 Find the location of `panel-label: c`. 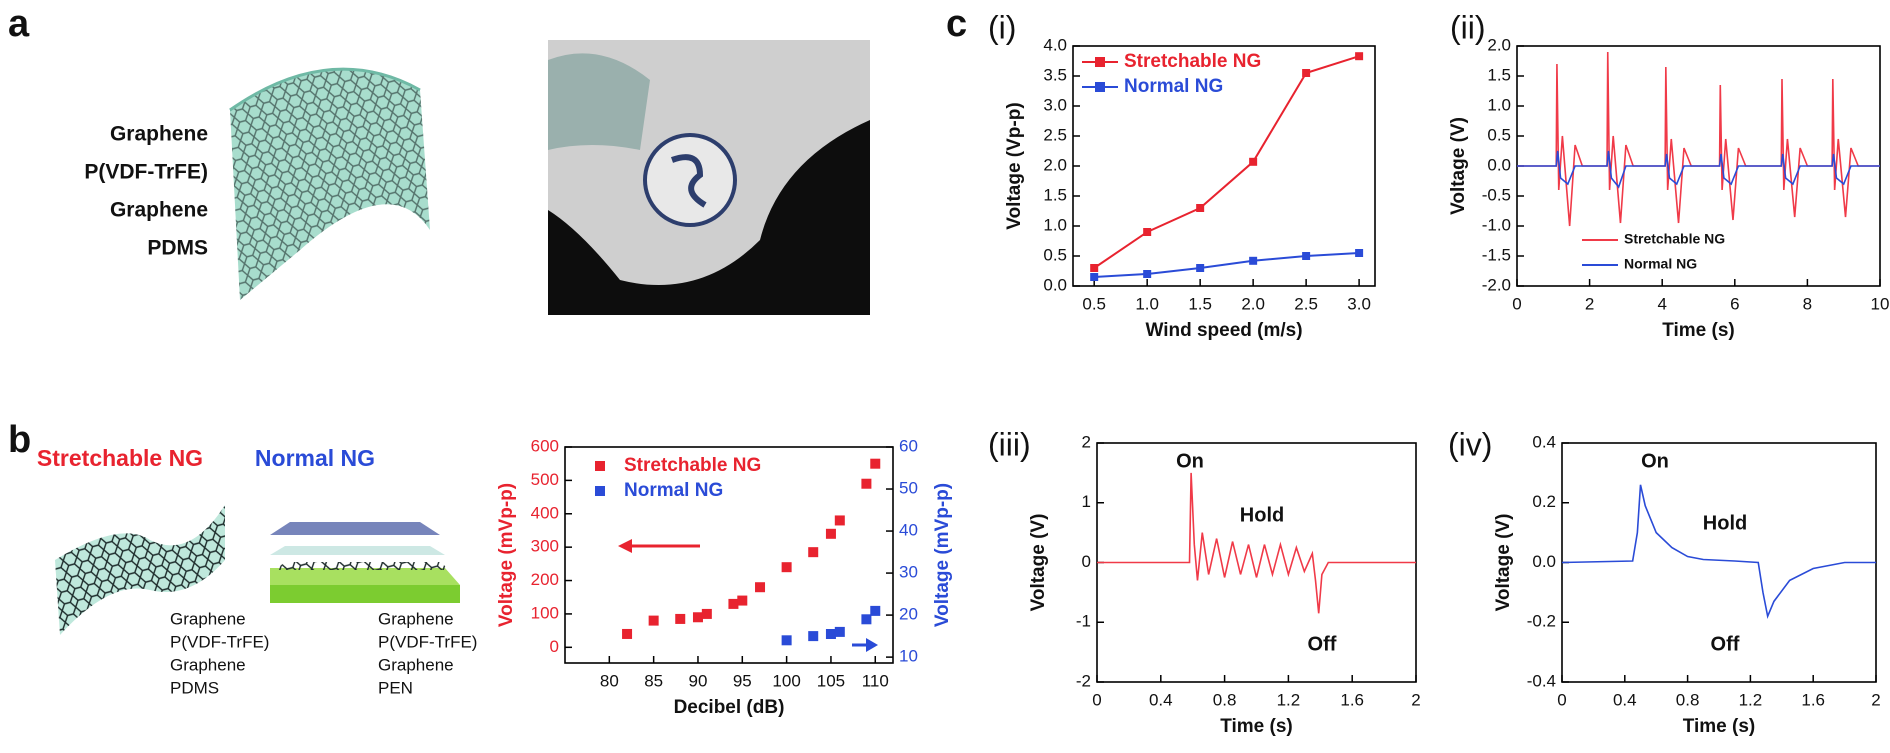

panel-label: c is located at coordinates (956, 24).